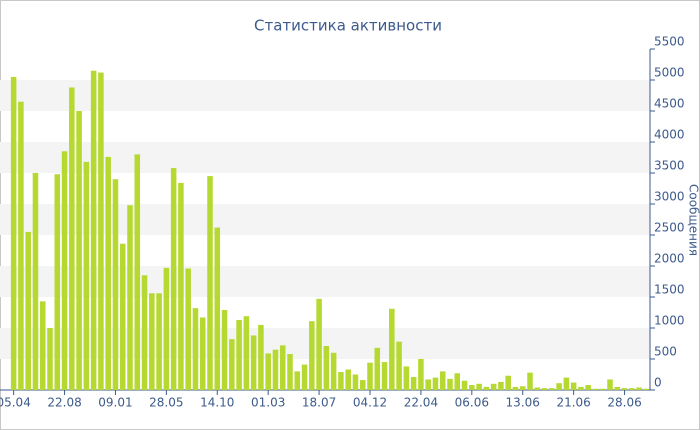 The width and height of the screenshot is (700, 430). Describe the element at coordinates (268, 403) in the screenshot. I see `x-tick-label: 01.03` at that location.